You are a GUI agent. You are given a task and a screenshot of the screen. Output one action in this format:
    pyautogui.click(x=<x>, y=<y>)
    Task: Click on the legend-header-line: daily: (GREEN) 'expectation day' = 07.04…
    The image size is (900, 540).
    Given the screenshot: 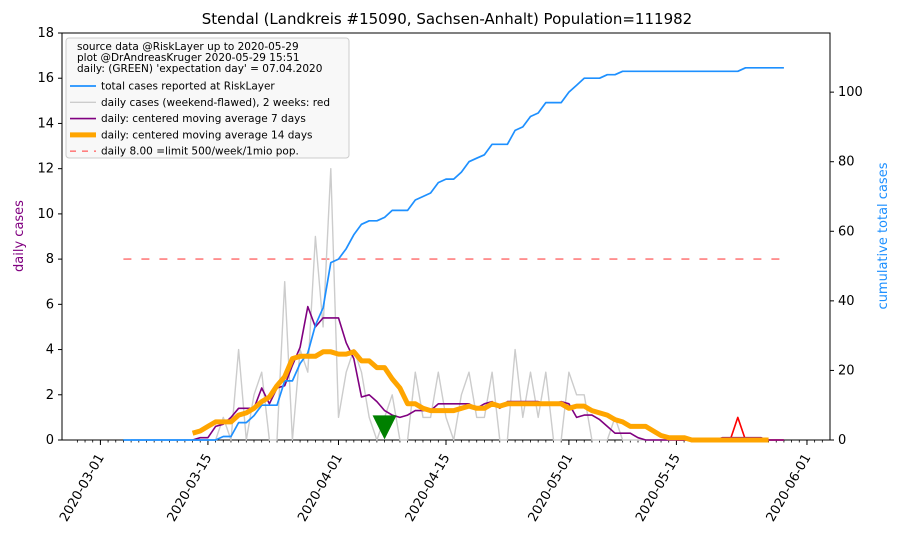 What is the action you would take?
    pyautogui.click(x=199, y=69)
    